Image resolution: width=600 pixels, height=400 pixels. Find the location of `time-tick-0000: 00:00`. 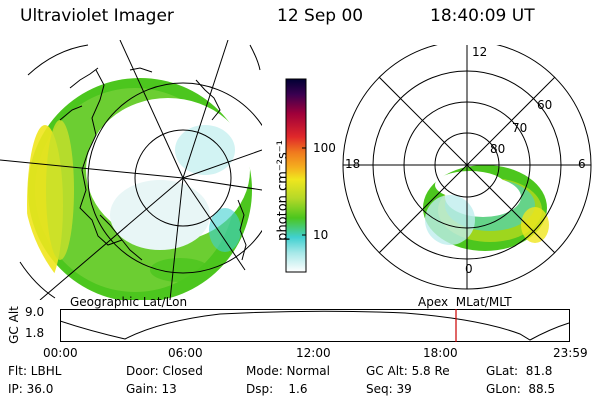

time-tick-0000: 00:00 is located at coordinates (60, 353).